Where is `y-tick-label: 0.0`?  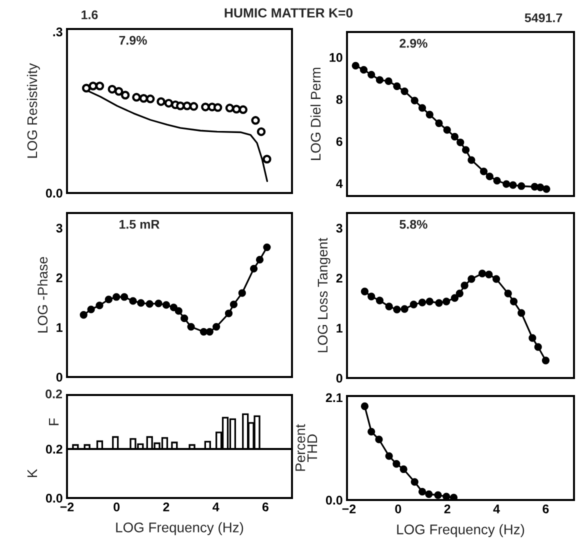 y-tick-label: 0.0 is located at coordinates (334, 500).